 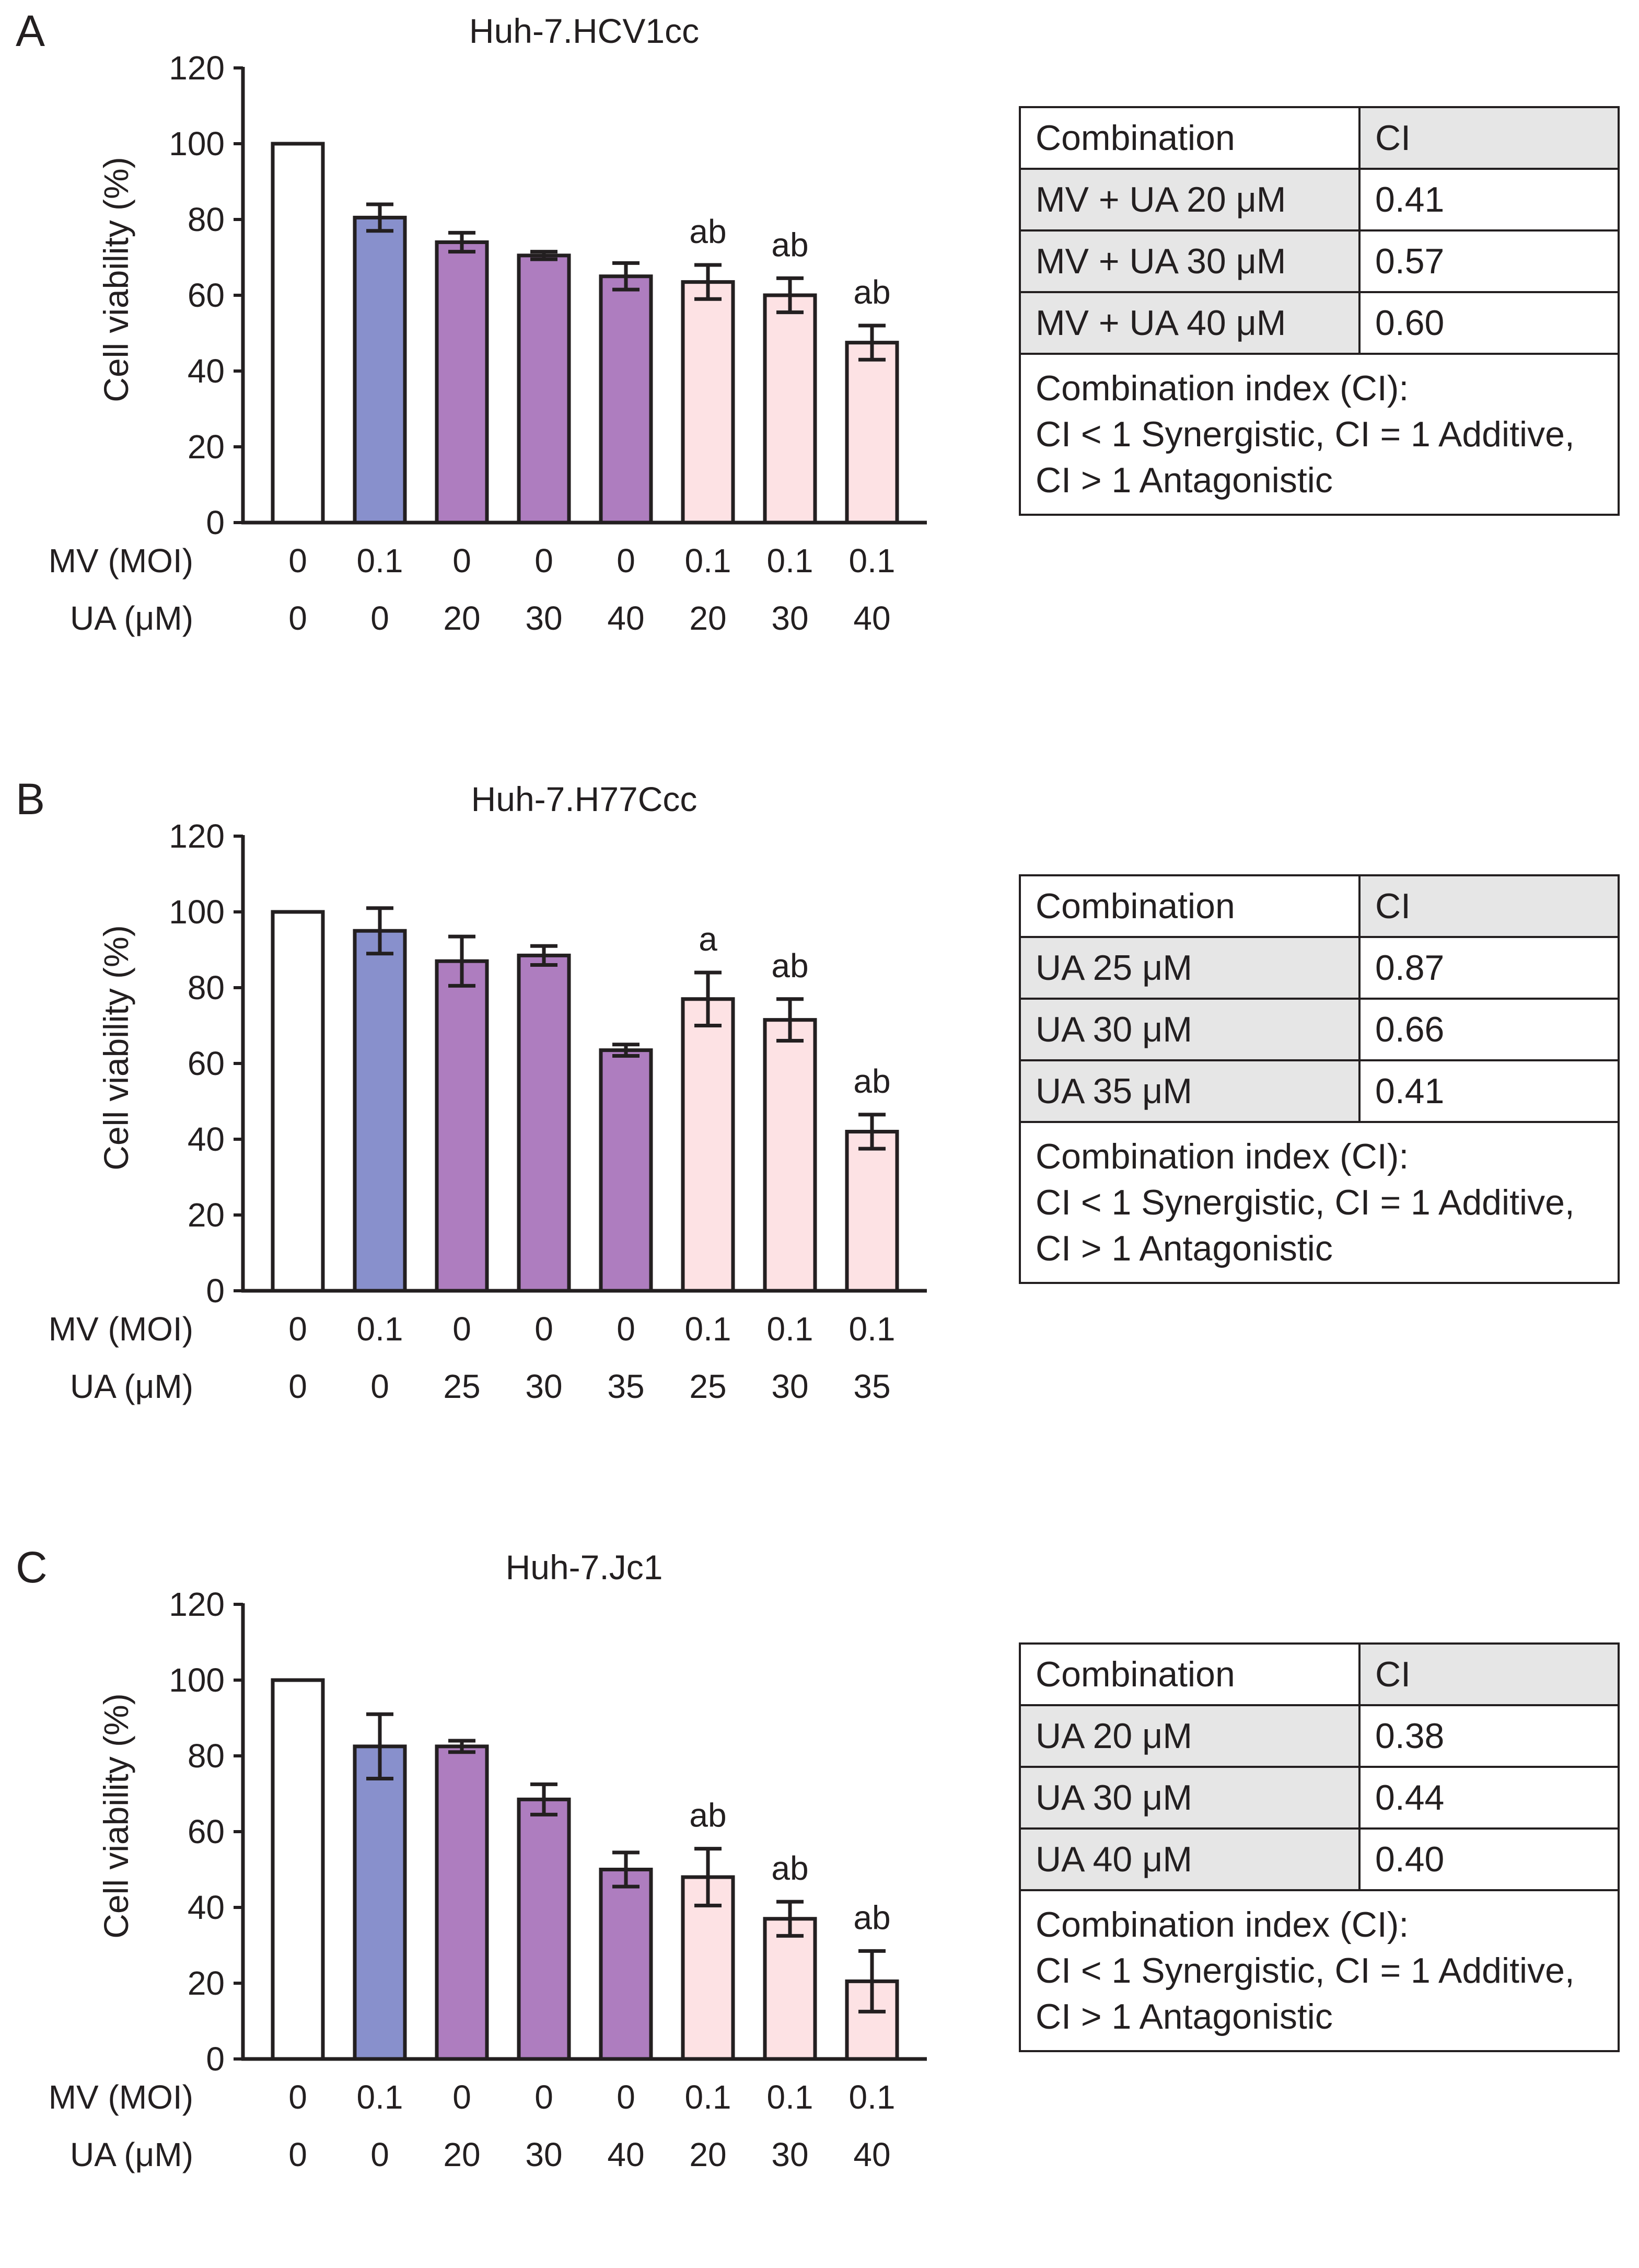 I want to click on panel-letter: B, so click(x=31, y=799).